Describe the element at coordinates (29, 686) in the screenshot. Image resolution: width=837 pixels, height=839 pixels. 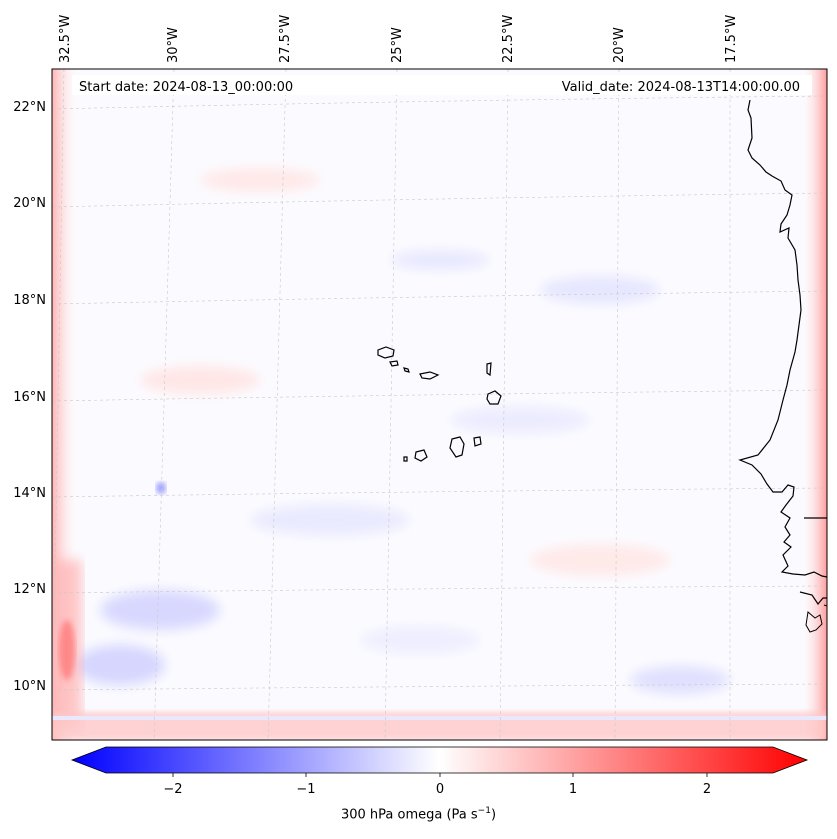
I see `lat-label: 10°N` at that location.